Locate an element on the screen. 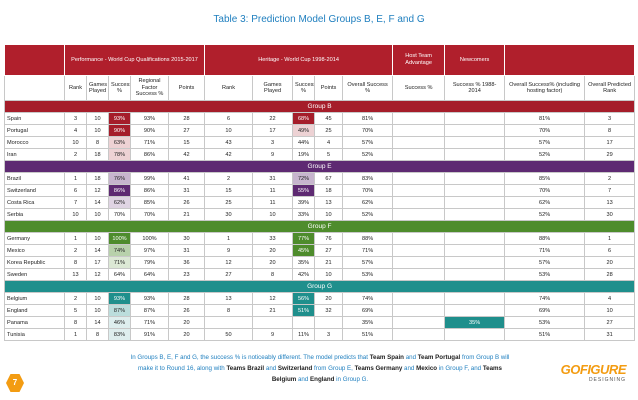  team-row: Iran 2 18 78% 86% 42 42 9 19% 5 52% 52% 29 is located at coordinates (320, 154).